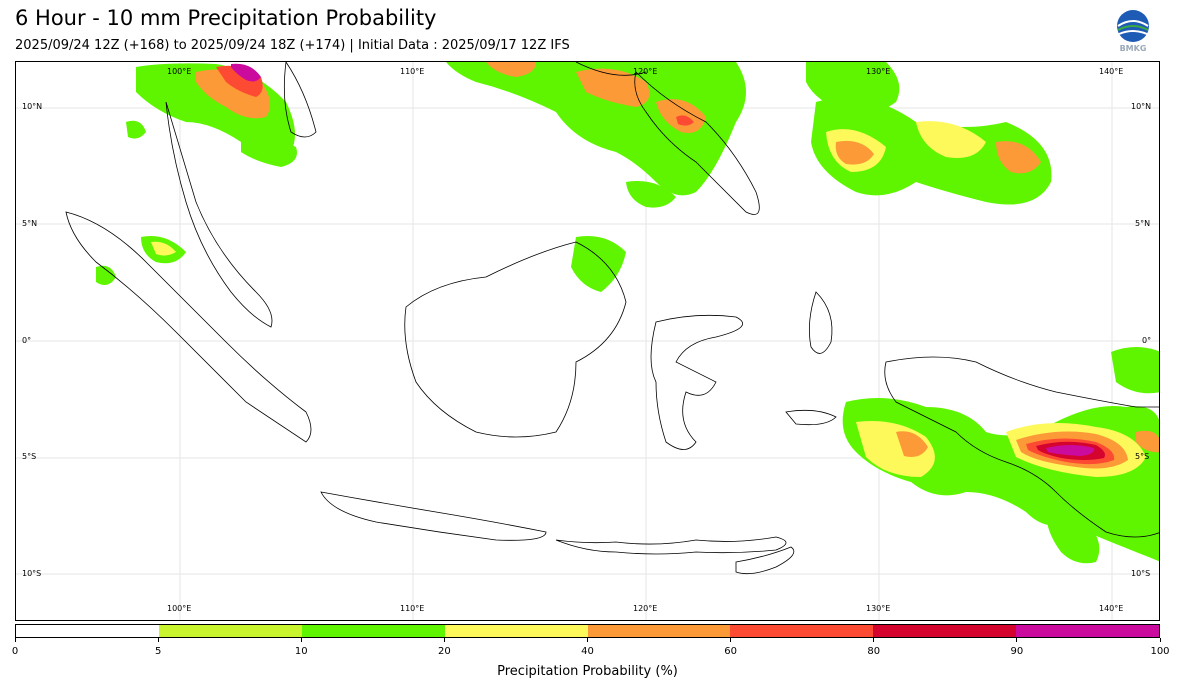 This screenshot has width=1180, height=690. I want to click on colorbar-tick-label: 10, so click(301, 651).